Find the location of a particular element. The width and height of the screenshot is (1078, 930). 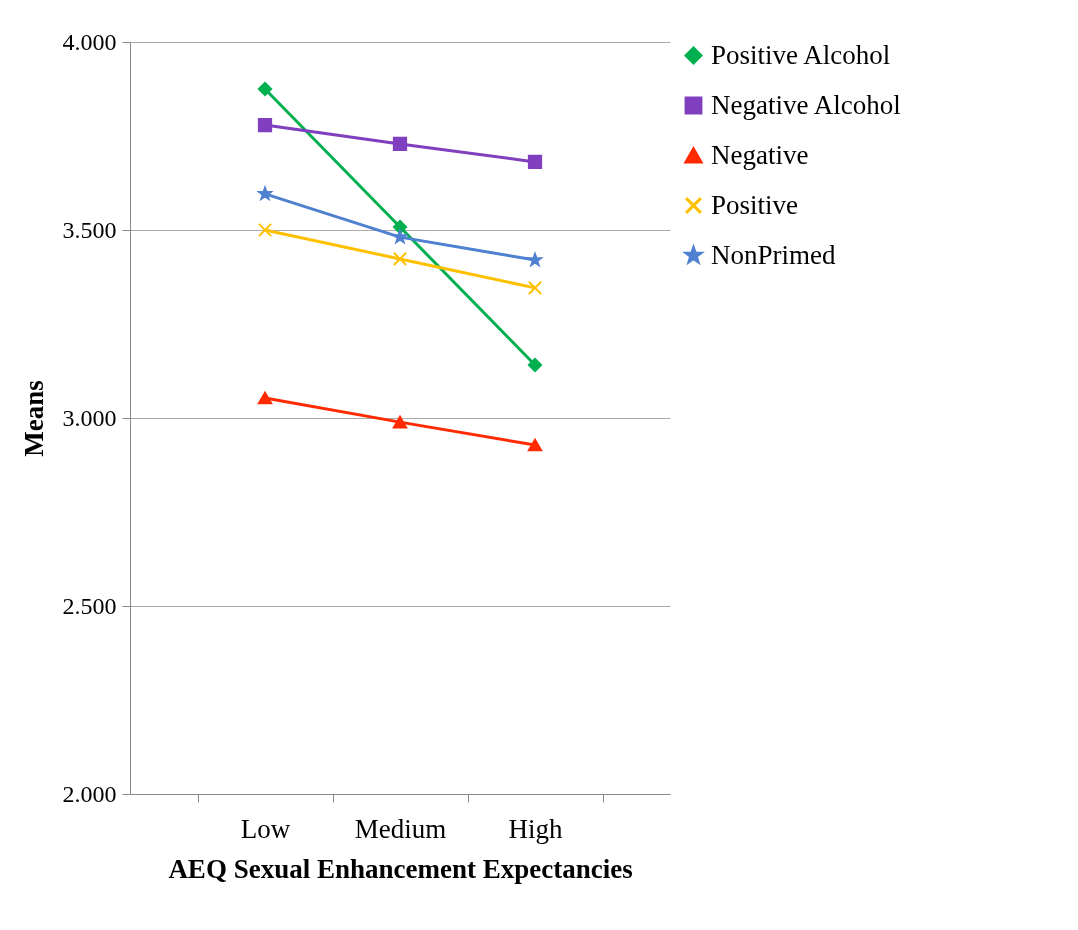

legend-label: Negative Alcohol is located at coordinates (806, 104).